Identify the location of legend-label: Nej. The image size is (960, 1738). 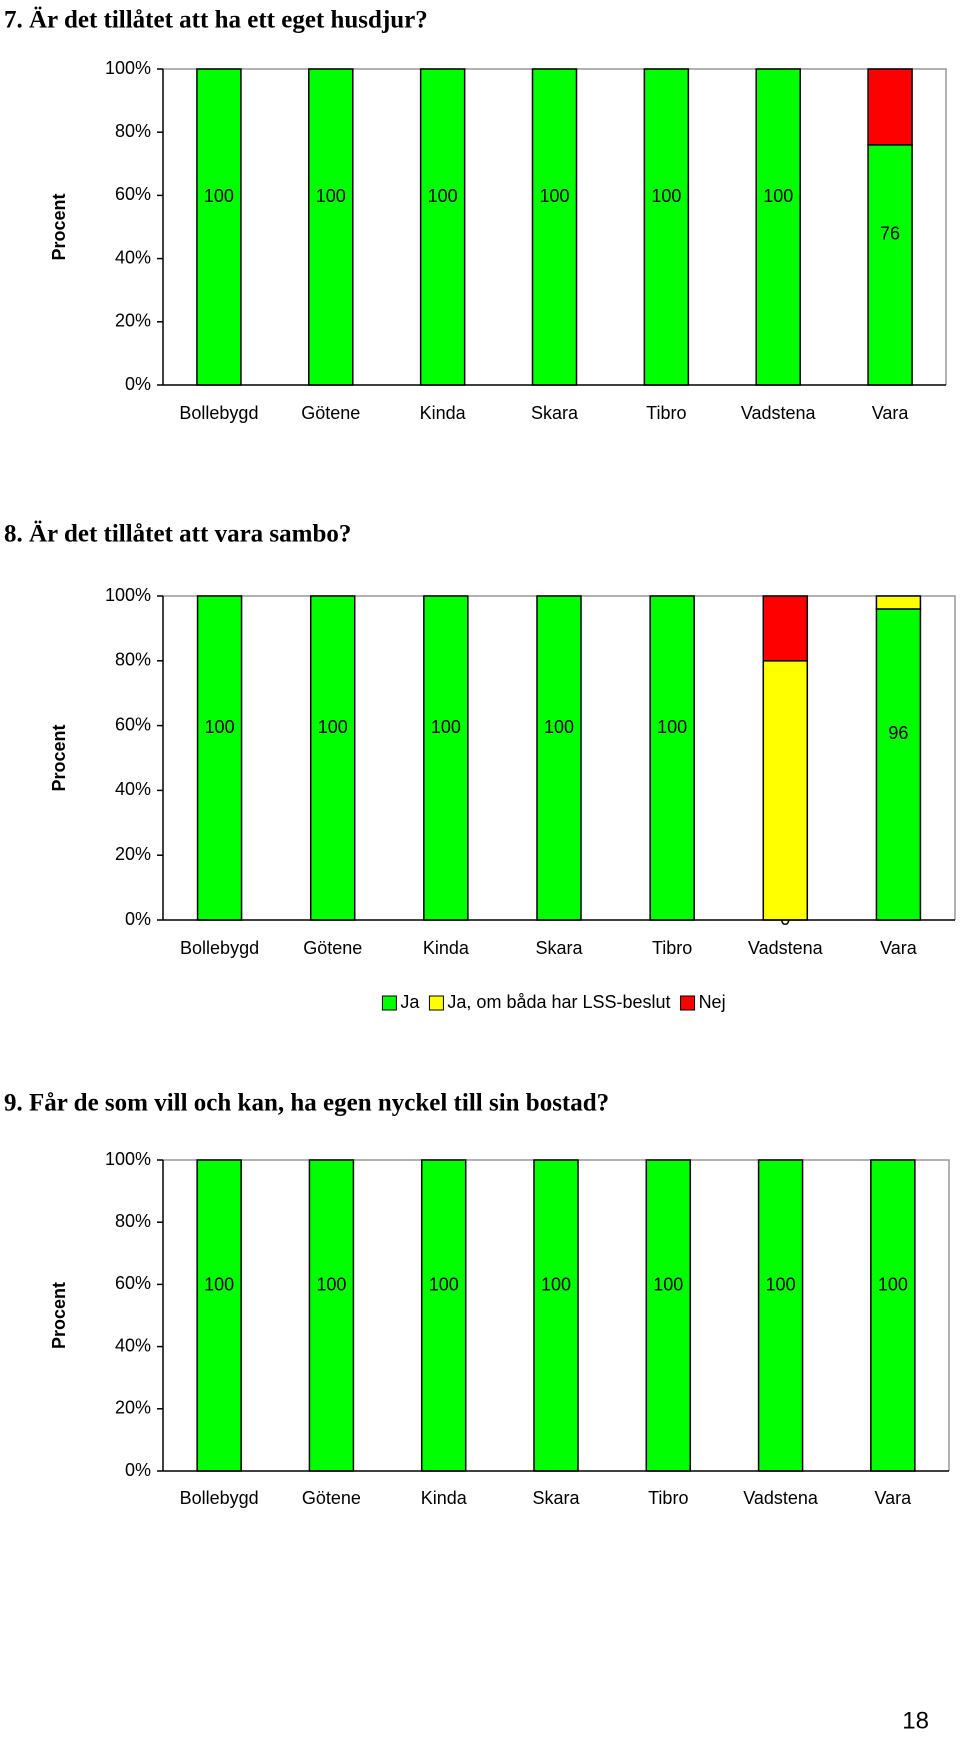
(712, 1002).